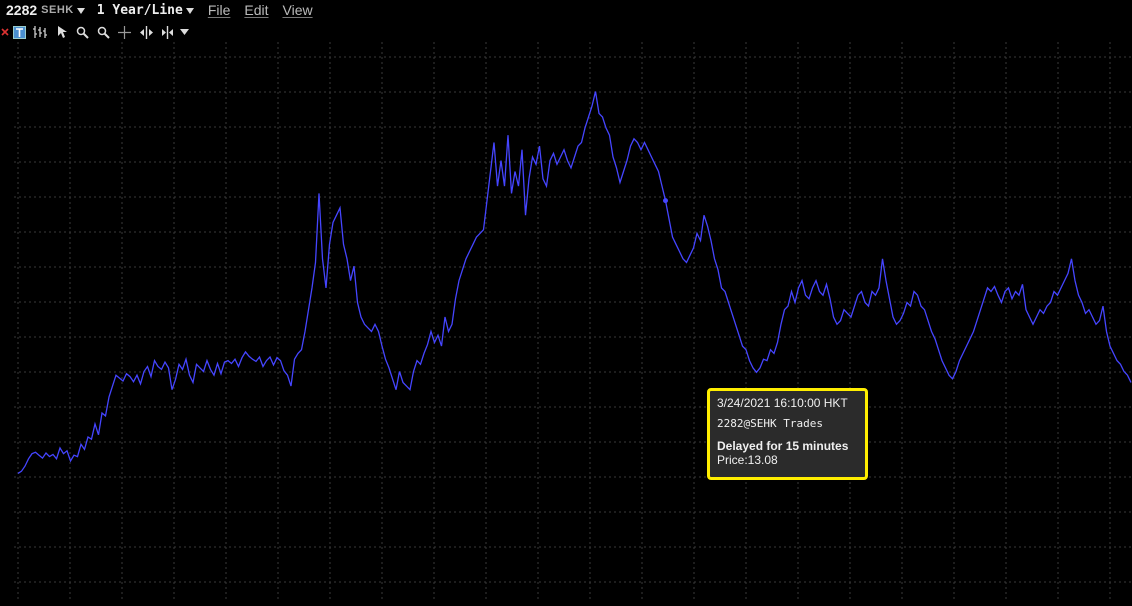 The image size is (1132, 606). Describe the element at coordinates (747, 460) in the screenshot. I see `tooltip-price: Price:13.08` at that location.